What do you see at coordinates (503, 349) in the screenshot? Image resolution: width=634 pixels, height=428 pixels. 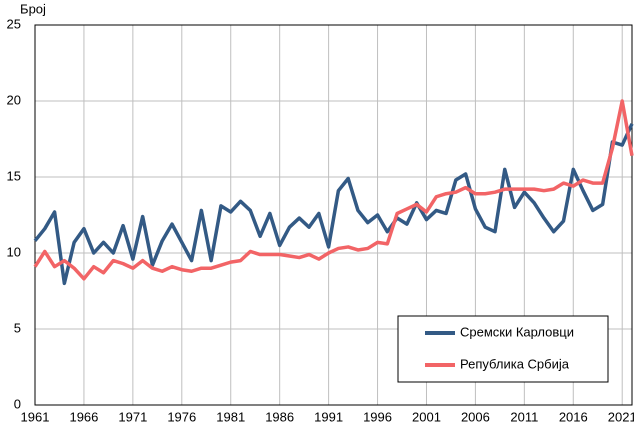 I see `legend-box` at bounding box center [503, 349].